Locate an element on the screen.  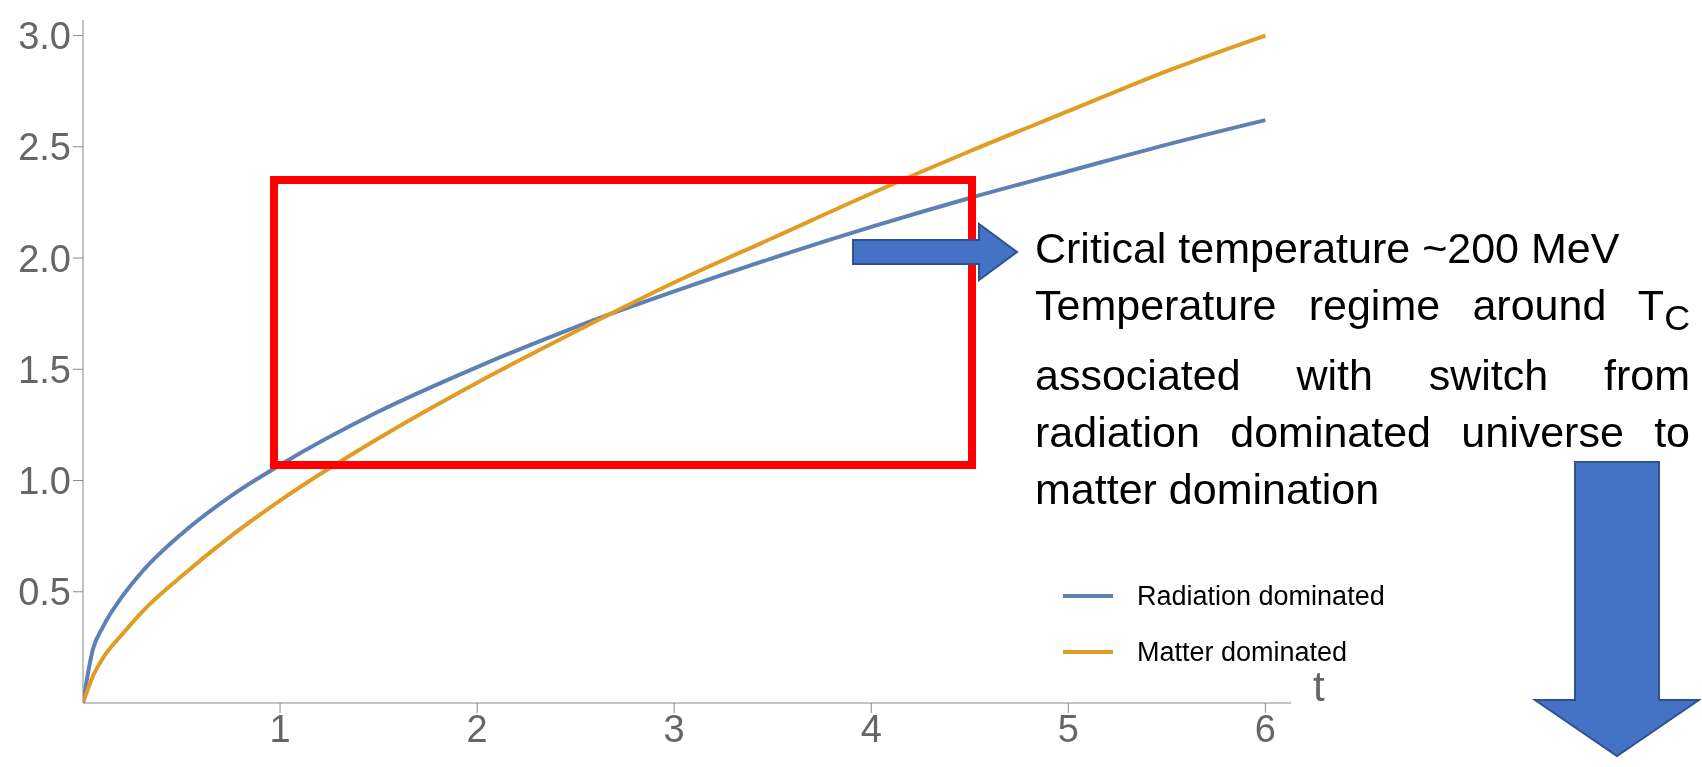
y-tick-label: 1.0 is located at coordinates (44, 481).